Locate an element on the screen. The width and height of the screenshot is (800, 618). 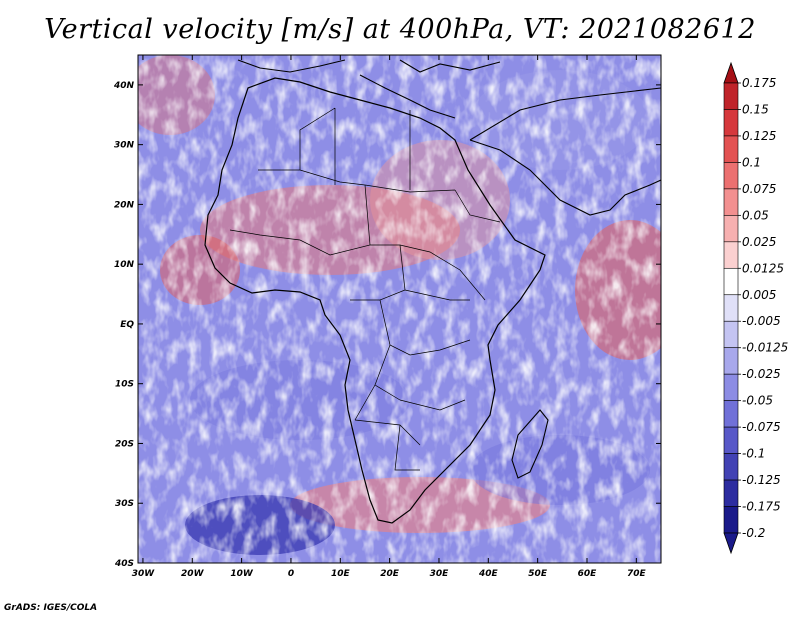
colorbar-bottom-arrow is located at coordinates (731, 543).